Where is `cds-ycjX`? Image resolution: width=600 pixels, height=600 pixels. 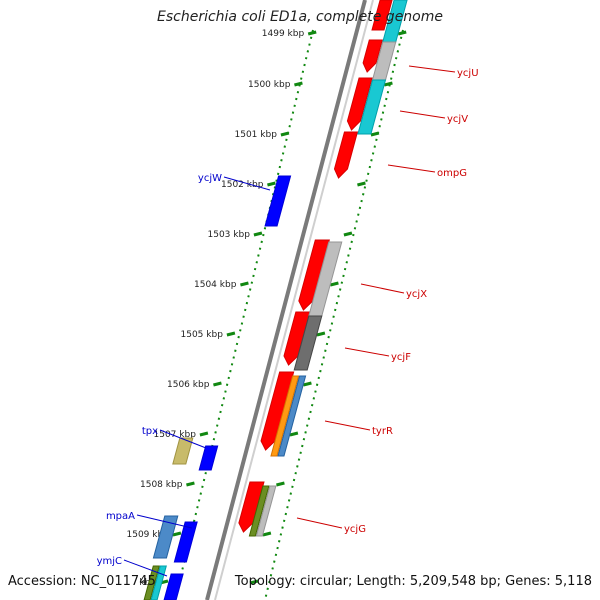
cds-ycjX is located at coordinates (314, 275).